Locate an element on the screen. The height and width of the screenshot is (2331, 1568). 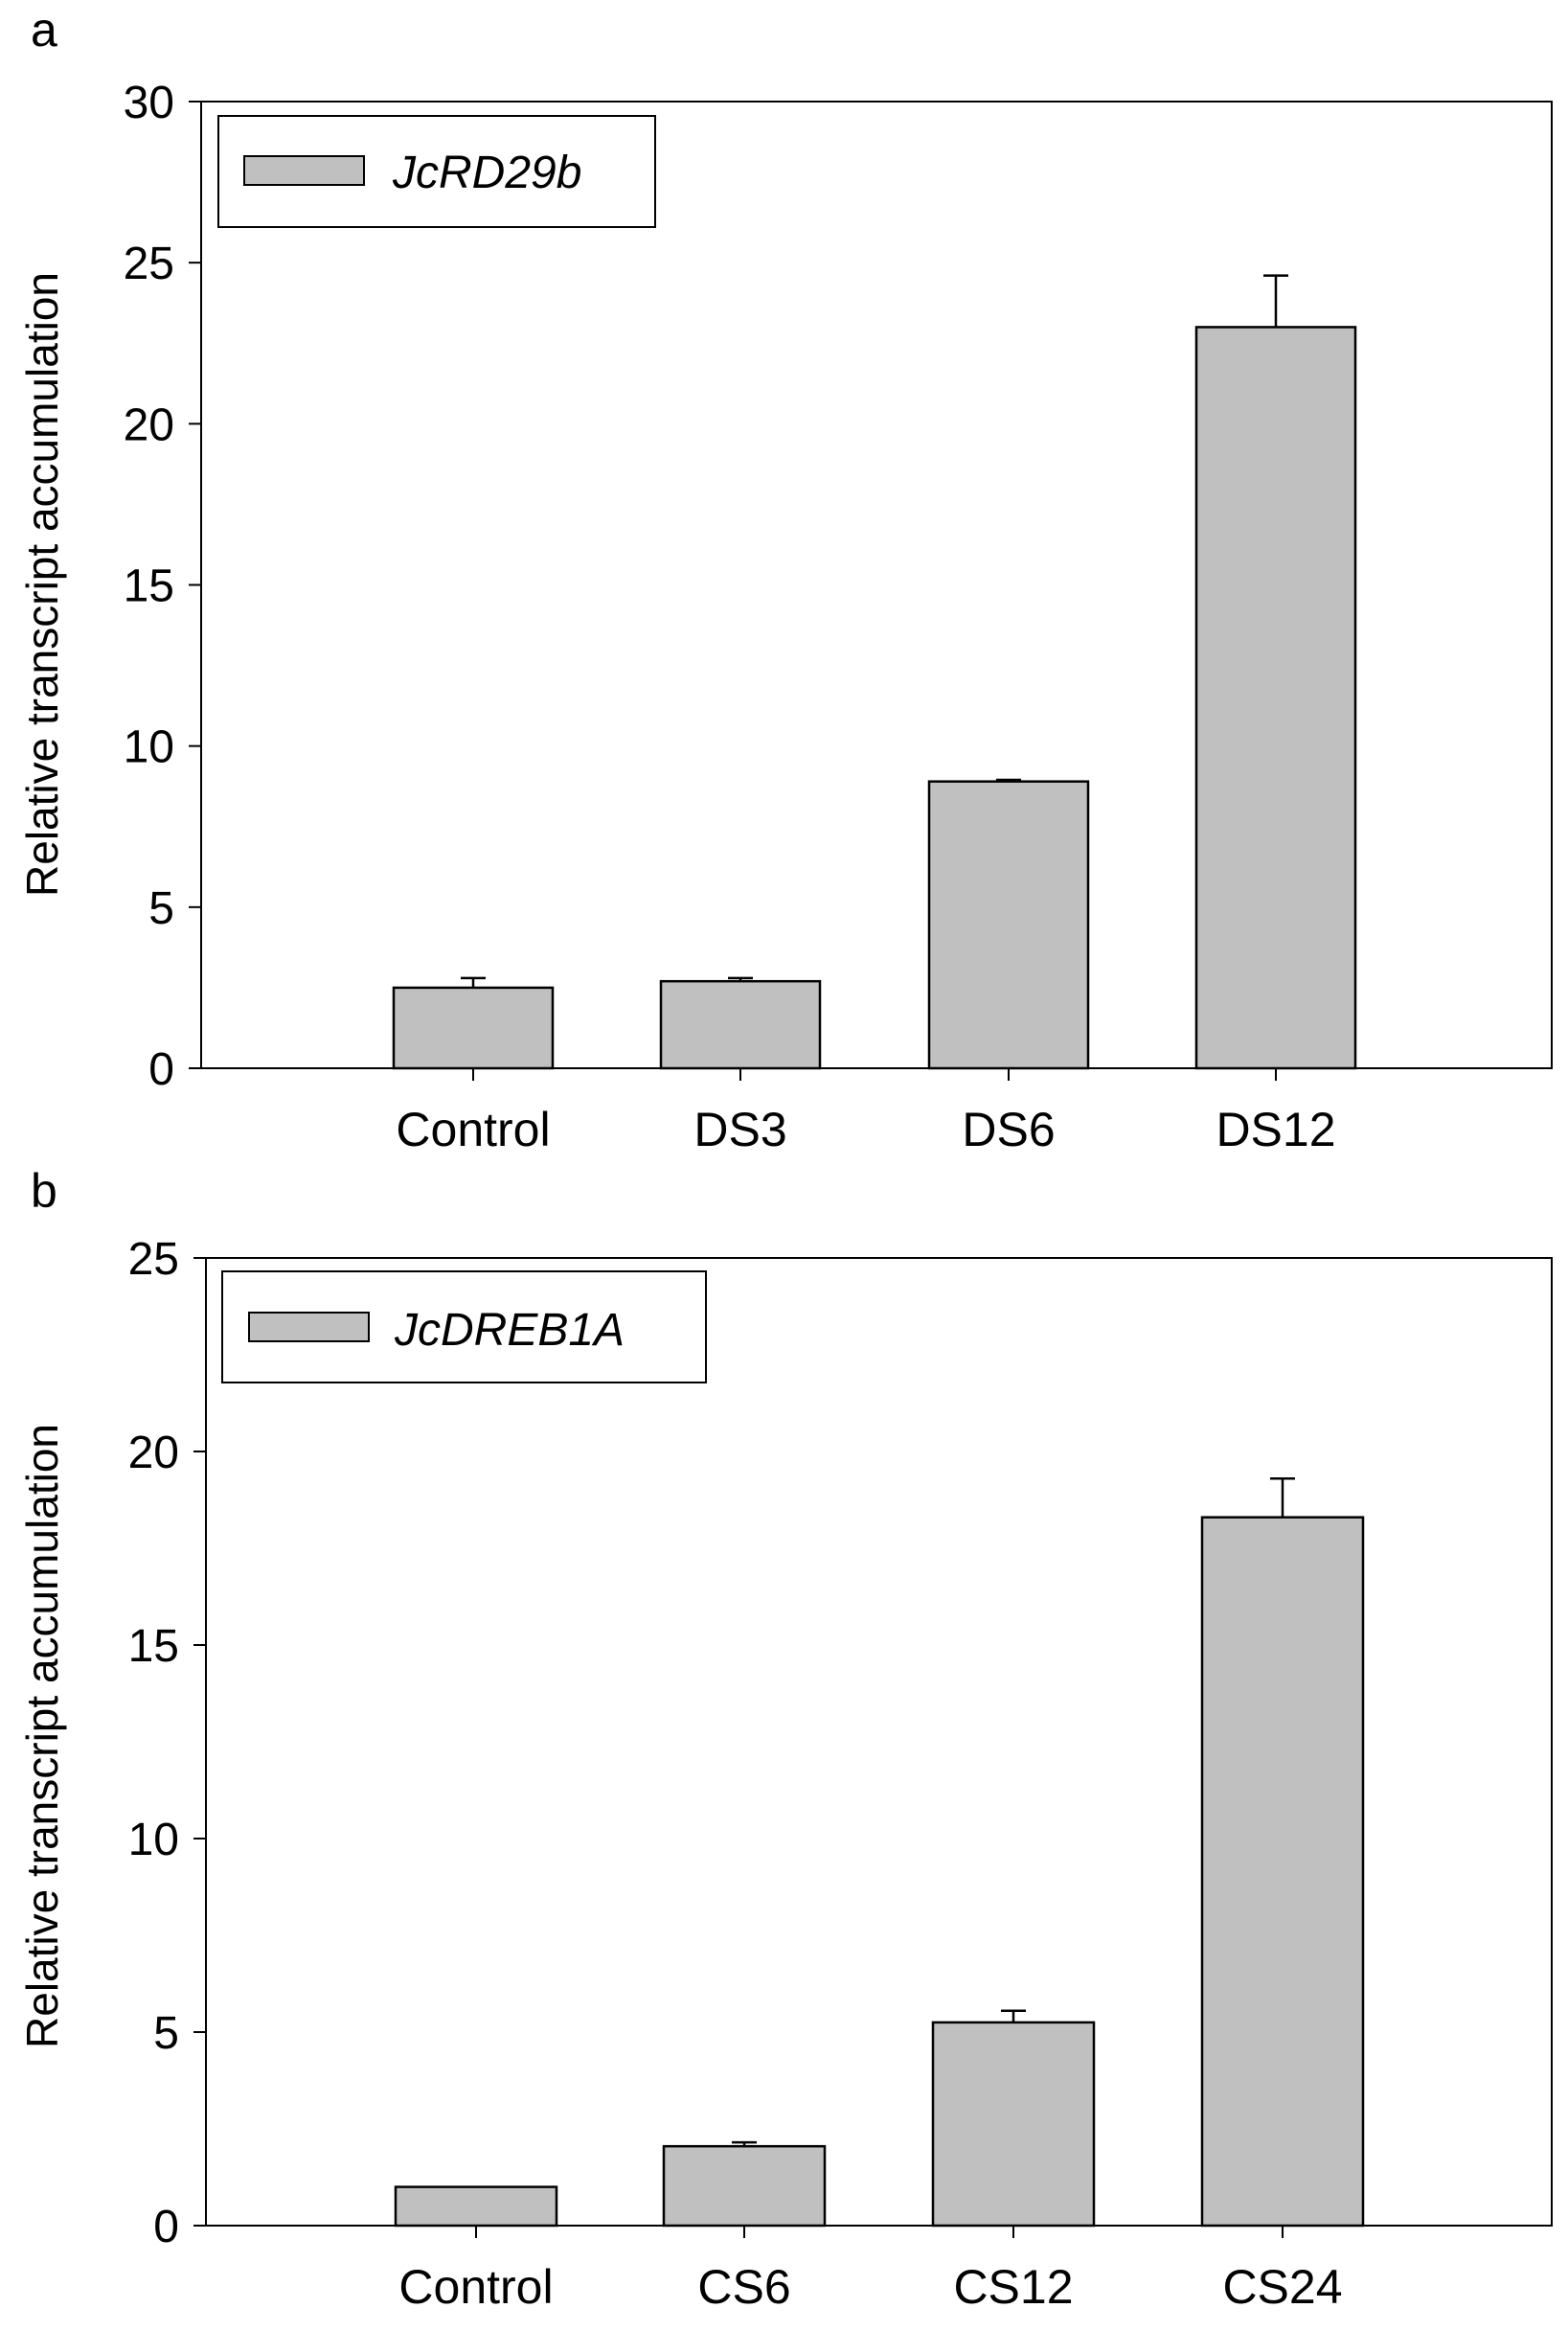
panel-a-y-tick-label: 20 is located at coordinates (149, 425).